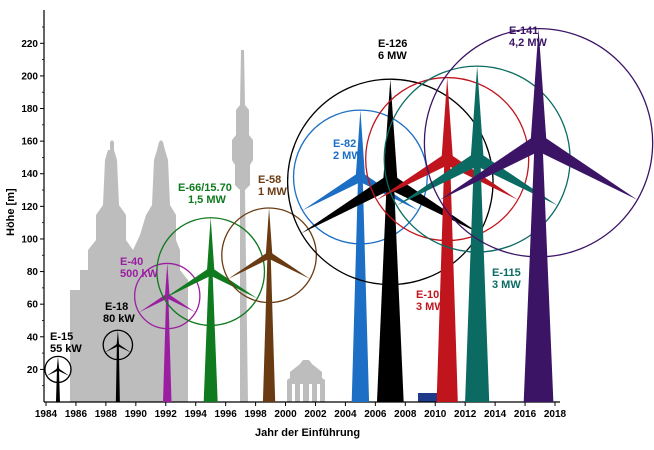 The width and height of the screenshot is (654, 450). I want to click on label-e141-name: E-141, so click(523, 31).